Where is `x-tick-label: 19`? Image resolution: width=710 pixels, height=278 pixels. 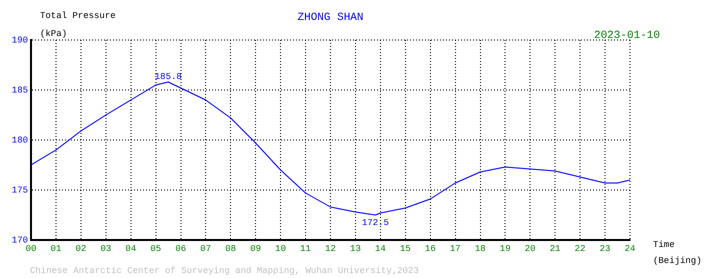
x-tick-label: 19 is located at coordinates (505, 249).